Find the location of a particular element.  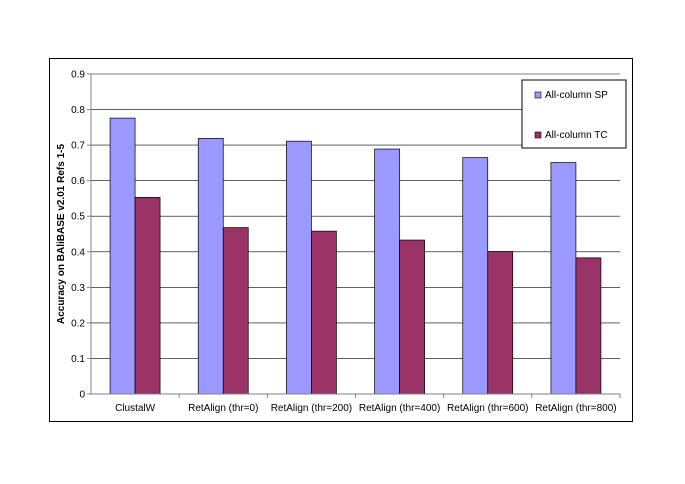

y-tick-label: 0.6 is located at coordinates (78, 181).